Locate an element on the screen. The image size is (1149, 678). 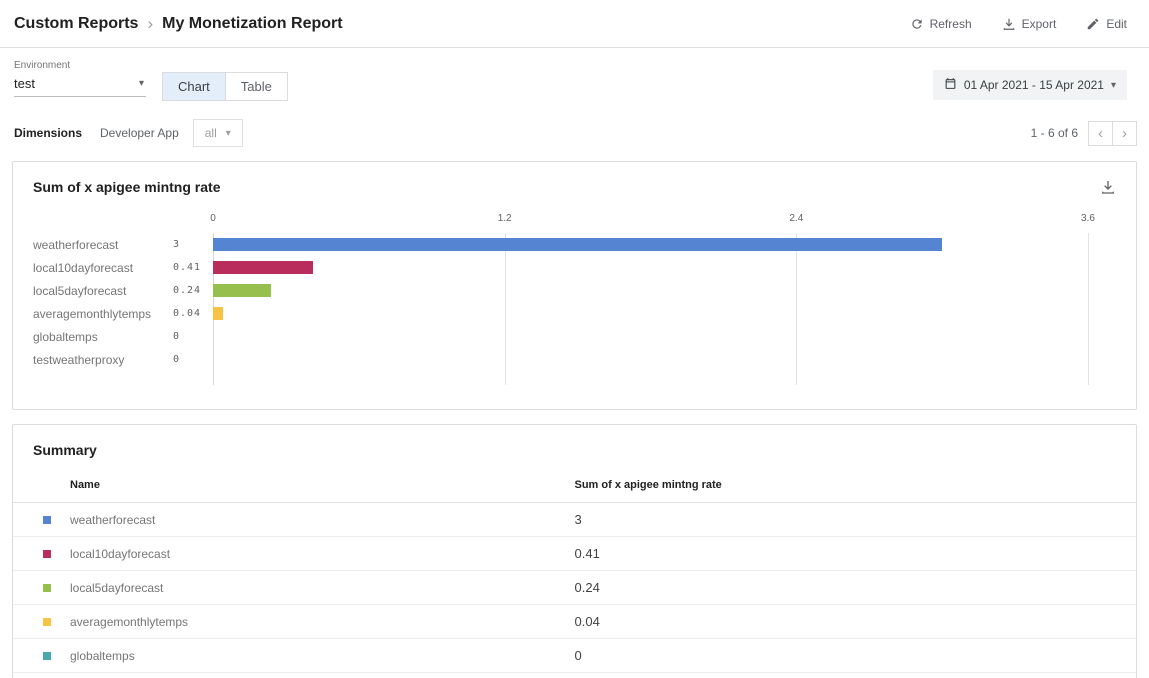
refresh-label: Refresh is located at coordinates (950, 23).